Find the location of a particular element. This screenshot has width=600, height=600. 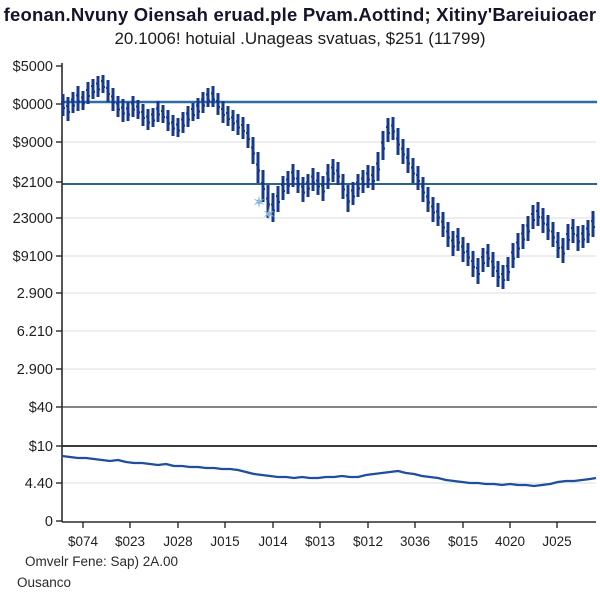

y-axis-label: $10 is located at coordinates (41, 447).